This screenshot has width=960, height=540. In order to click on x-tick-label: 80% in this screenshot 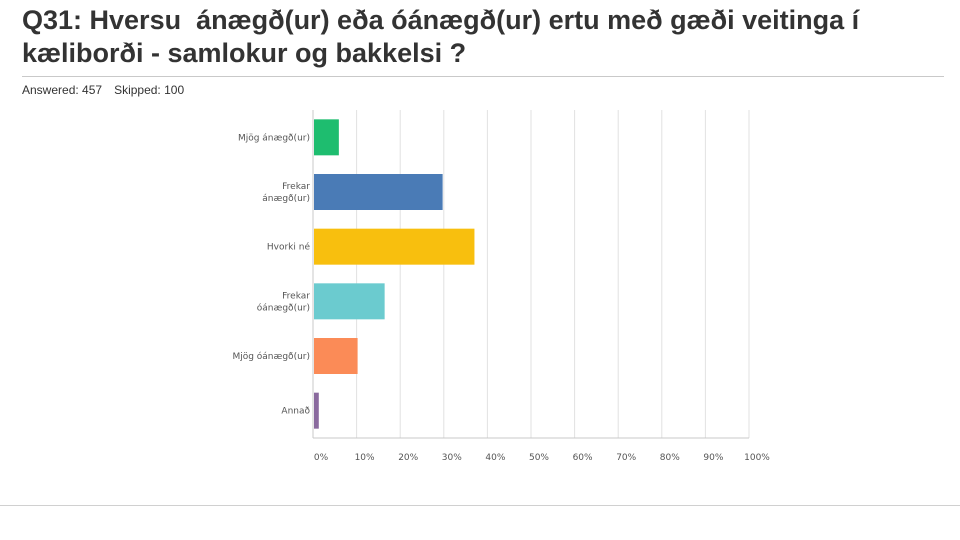, I will do `click(670, 458)`.